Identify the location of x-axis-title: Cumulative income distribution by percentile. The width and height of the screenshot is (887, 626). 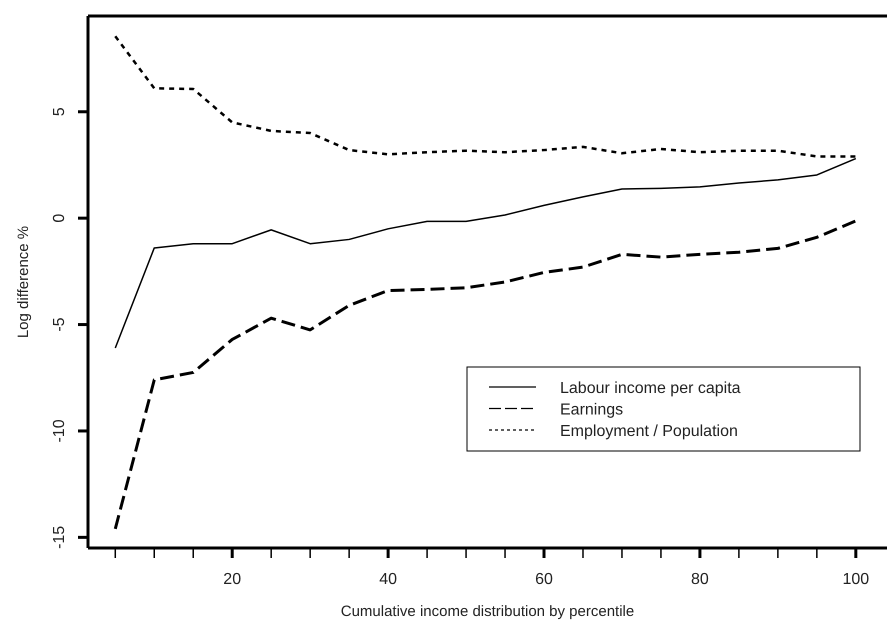
(487, 611).